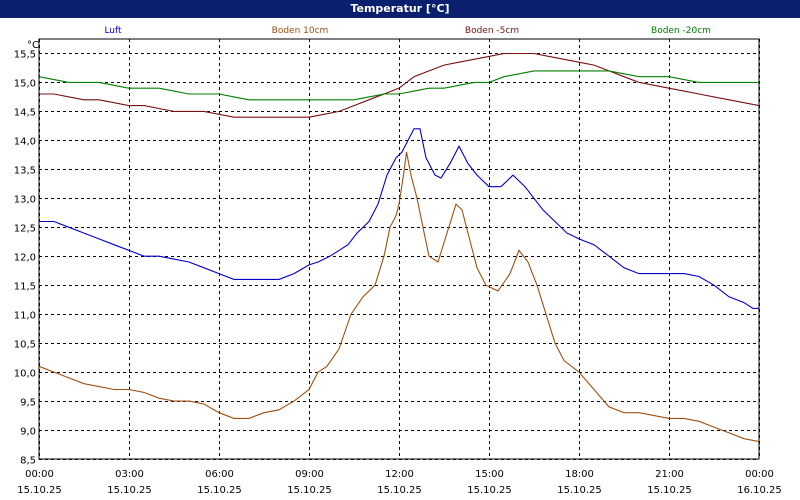  I want to click on x-tick-date: 16.10.25, so click(759, 490).